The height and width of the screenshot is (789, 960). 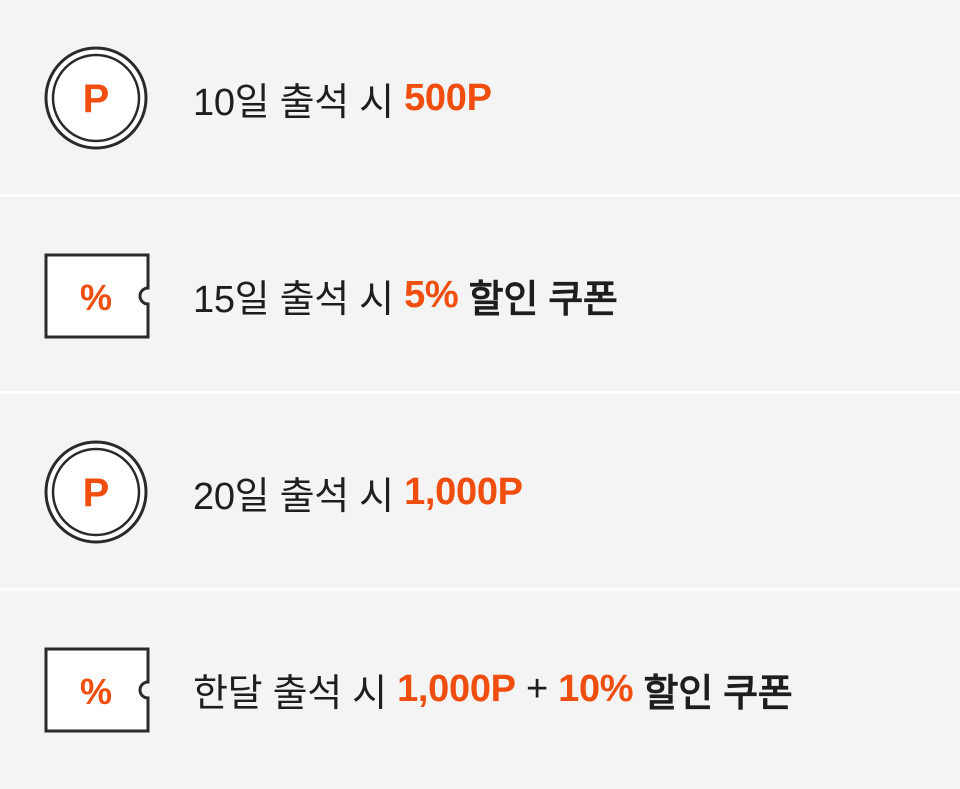 What do you see at coordinates (299, 103) in the screenshot?
I see `reward-condition: 10일 출석 시` at bounding box center [299, 103].